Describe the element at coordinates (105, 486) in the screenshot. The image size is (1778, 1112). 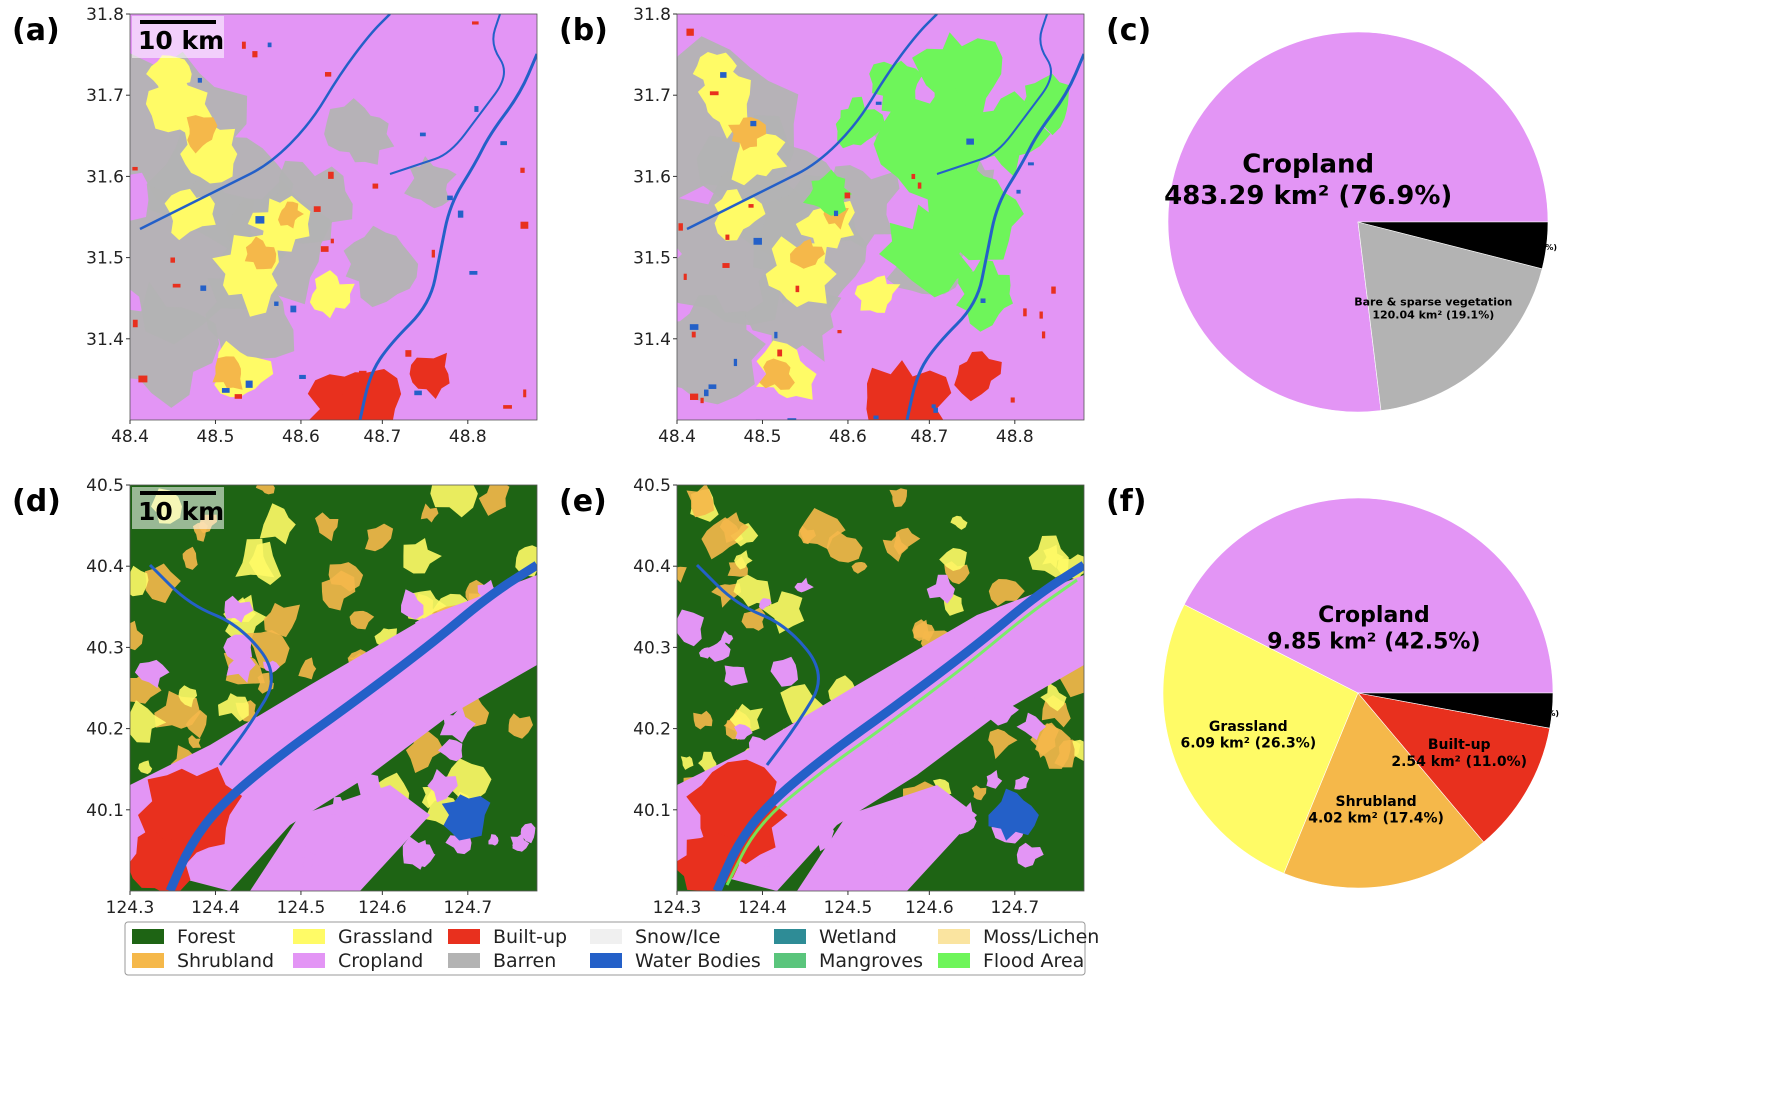
I see `y-tick-label: 40.5` at that location.